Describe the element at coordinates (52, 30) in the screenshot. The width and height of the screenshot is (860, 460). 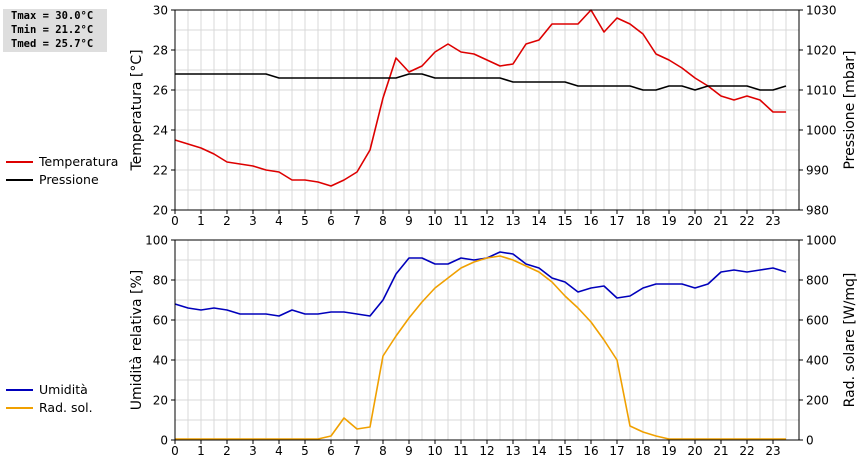
I see `tmin-text: Tmin = 21.2°C` at that location.